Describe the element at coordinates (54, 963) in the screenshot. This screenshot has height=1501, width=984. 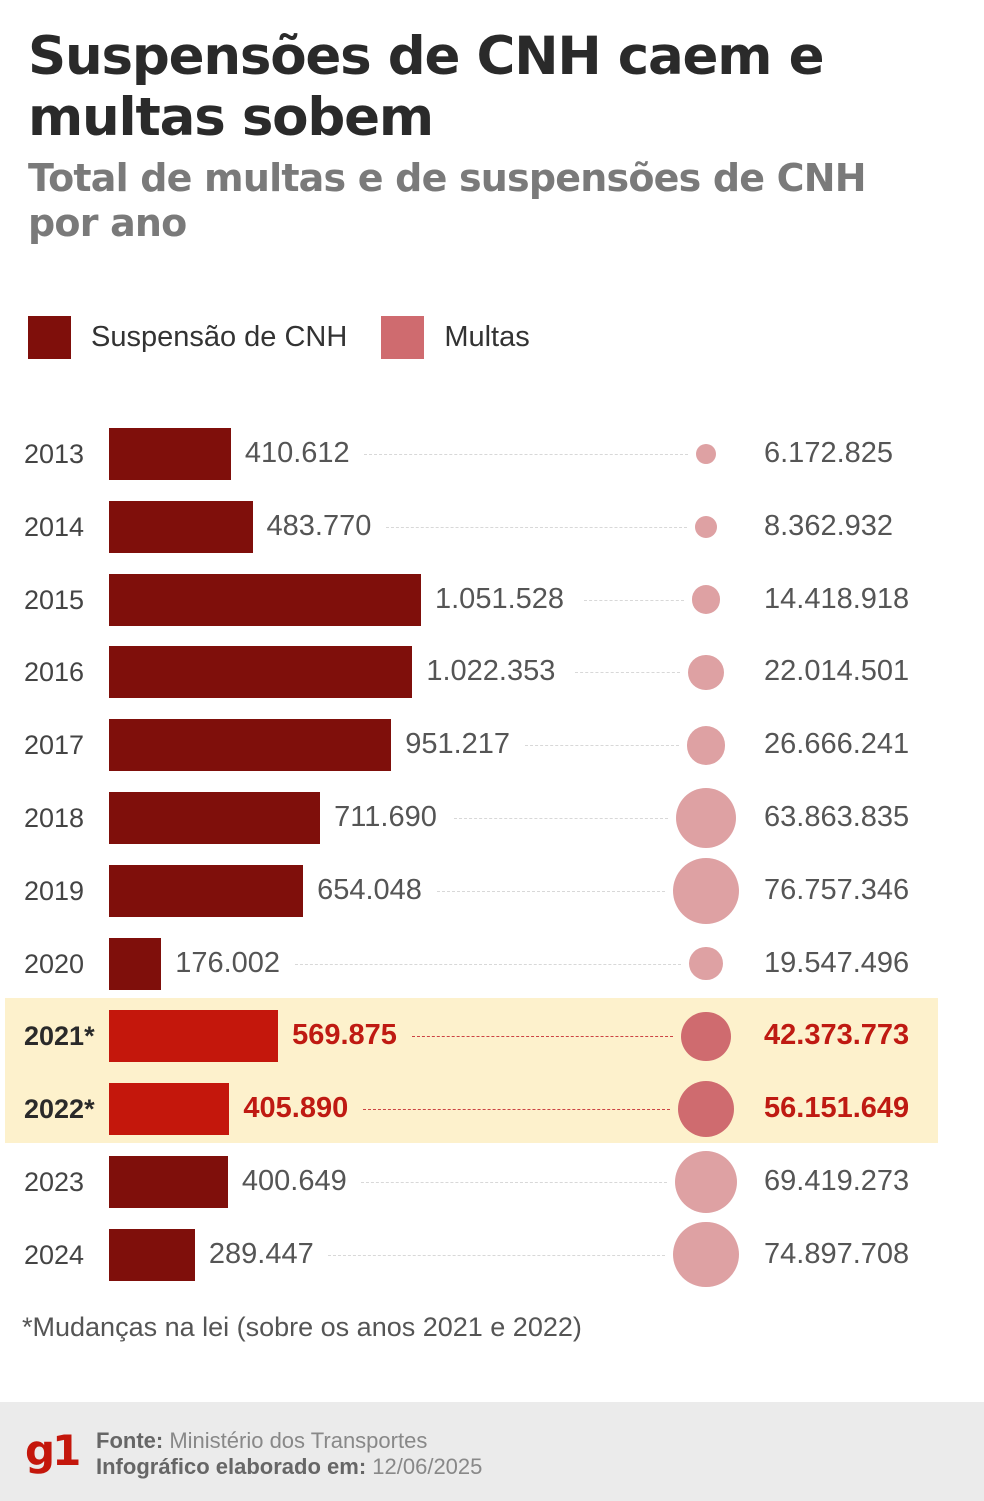
I see `year-label: 2020` at that location.